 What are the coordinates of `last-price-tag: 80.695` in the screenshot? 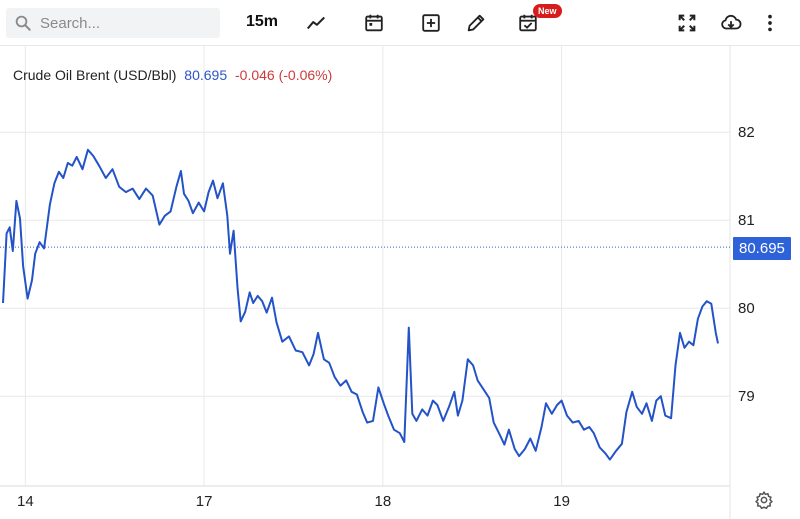 It's located at (762, 248).